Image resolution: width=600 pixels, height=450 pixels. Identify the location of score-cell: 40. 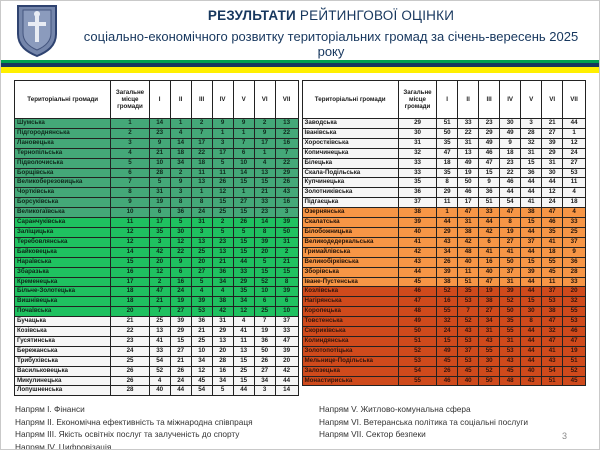
(159, 391).